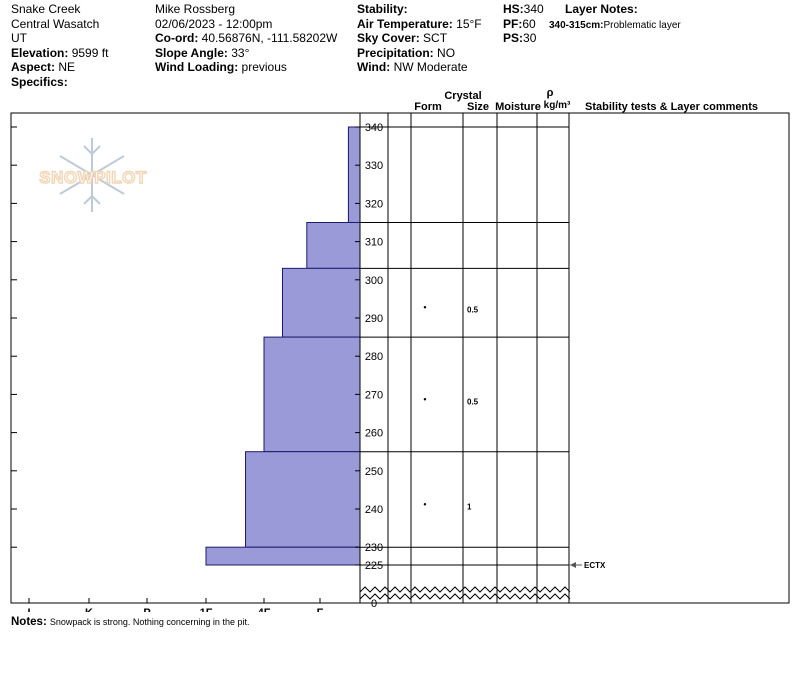 The height and width of the screenshot is (676, 800). I want to click on pf-label: PF:, so click(513, 23).